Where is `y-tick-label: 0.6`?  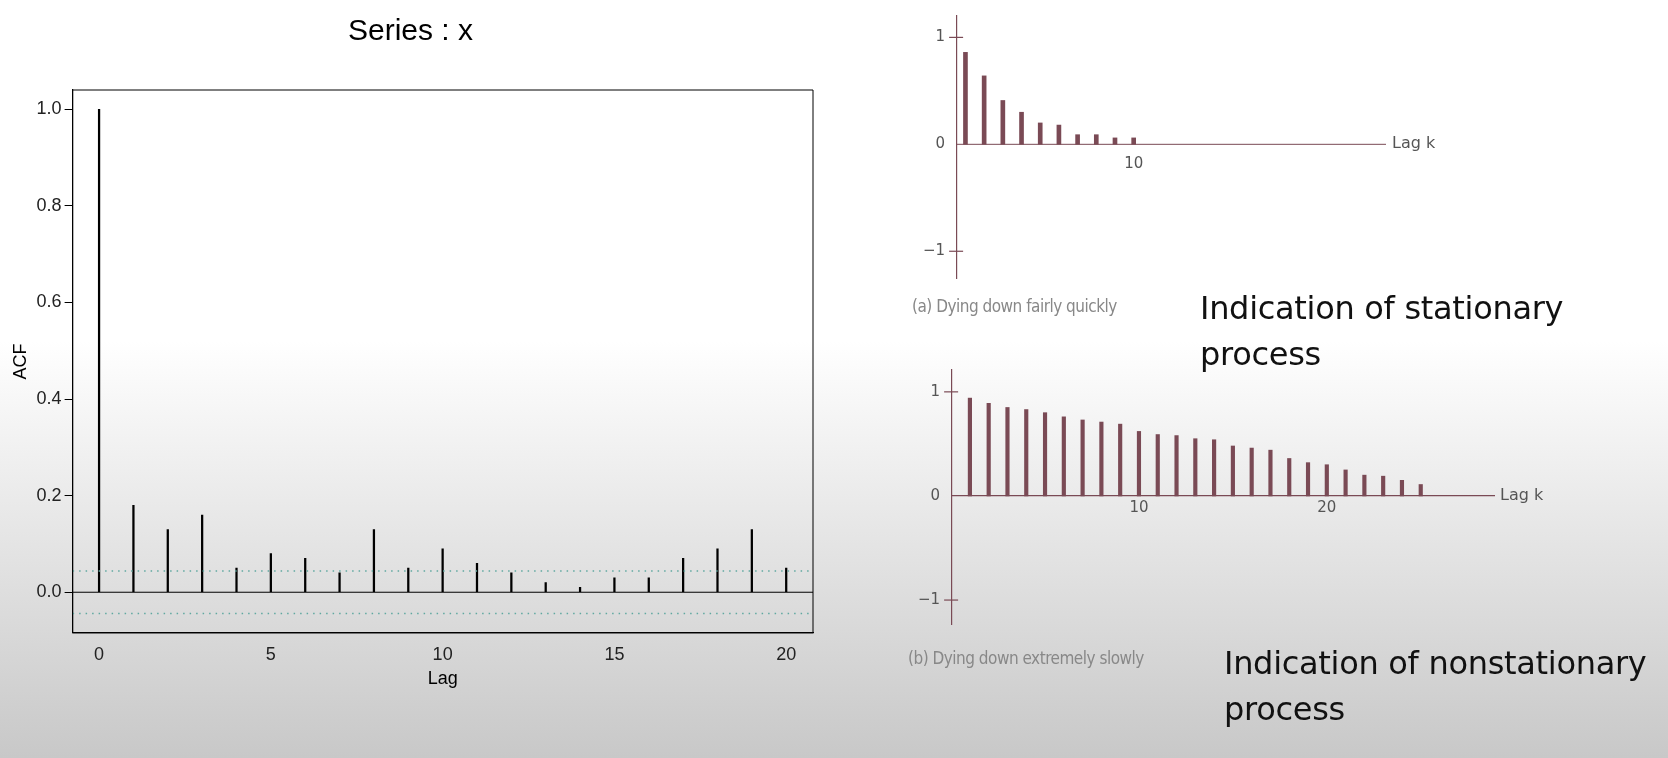 y-tick-label: 0.6 is located at coordinates (49, 301).